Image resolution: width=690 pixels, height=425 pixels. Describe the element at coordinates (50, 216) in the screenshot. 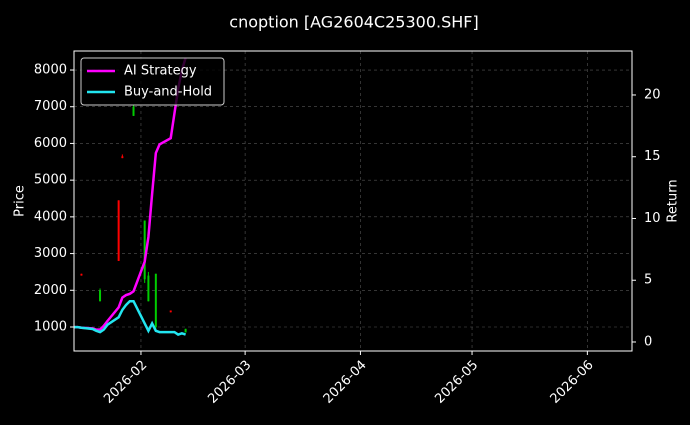

I see `y-tick-label: 4000` at that location.